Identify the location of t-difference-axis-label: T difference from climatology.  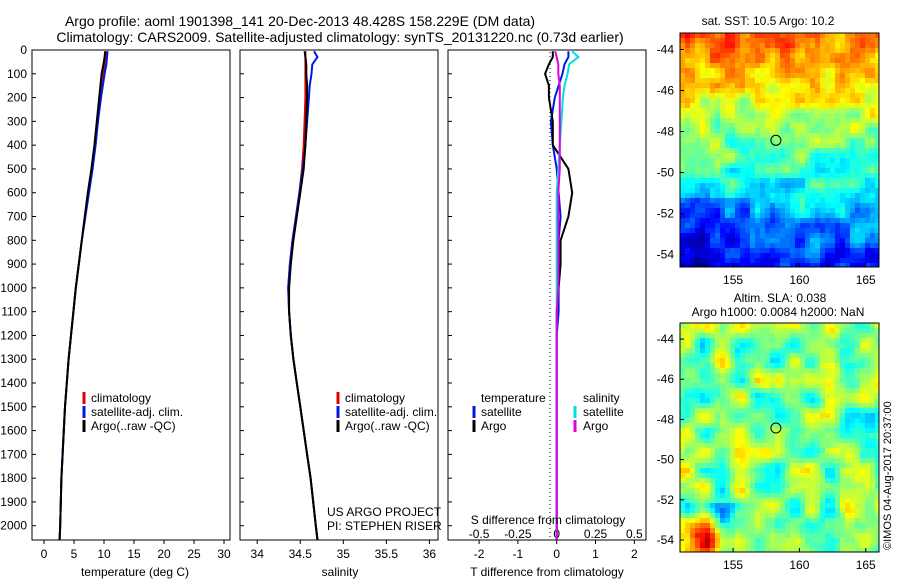
(547, 572).